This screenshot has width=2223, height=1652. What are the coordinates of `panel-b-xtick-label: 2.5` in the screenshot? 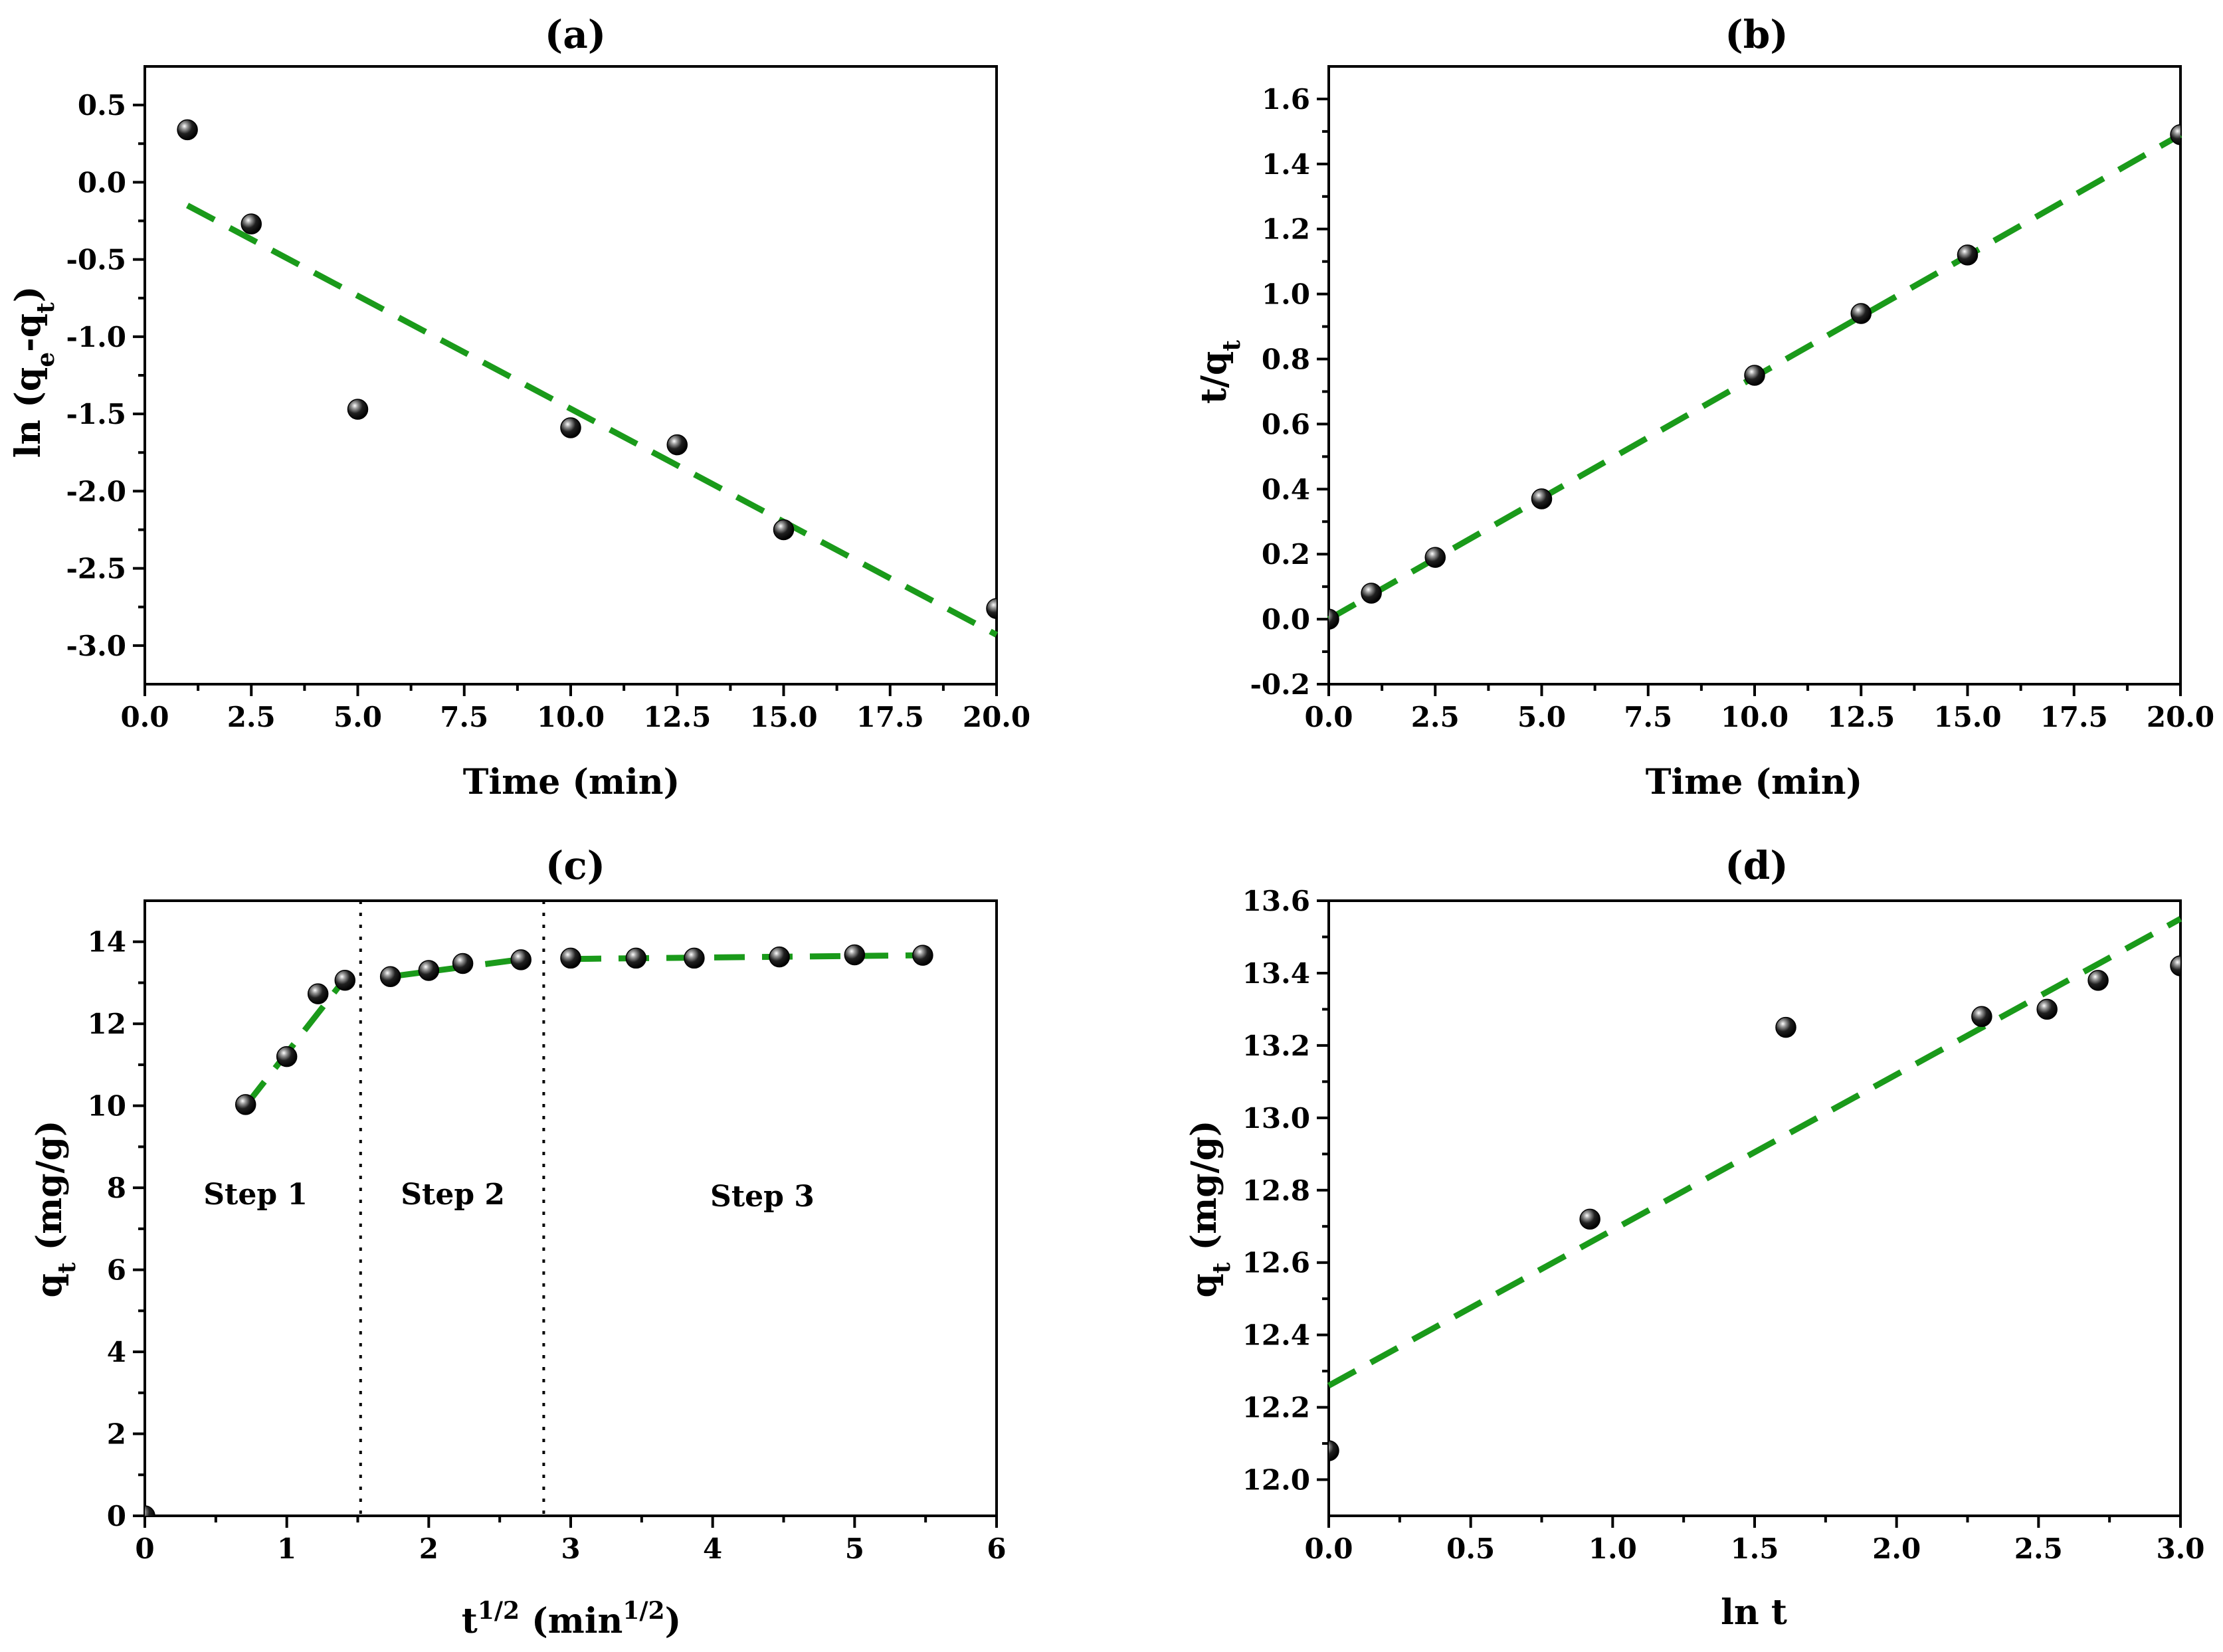 It's located at (1435, 717).